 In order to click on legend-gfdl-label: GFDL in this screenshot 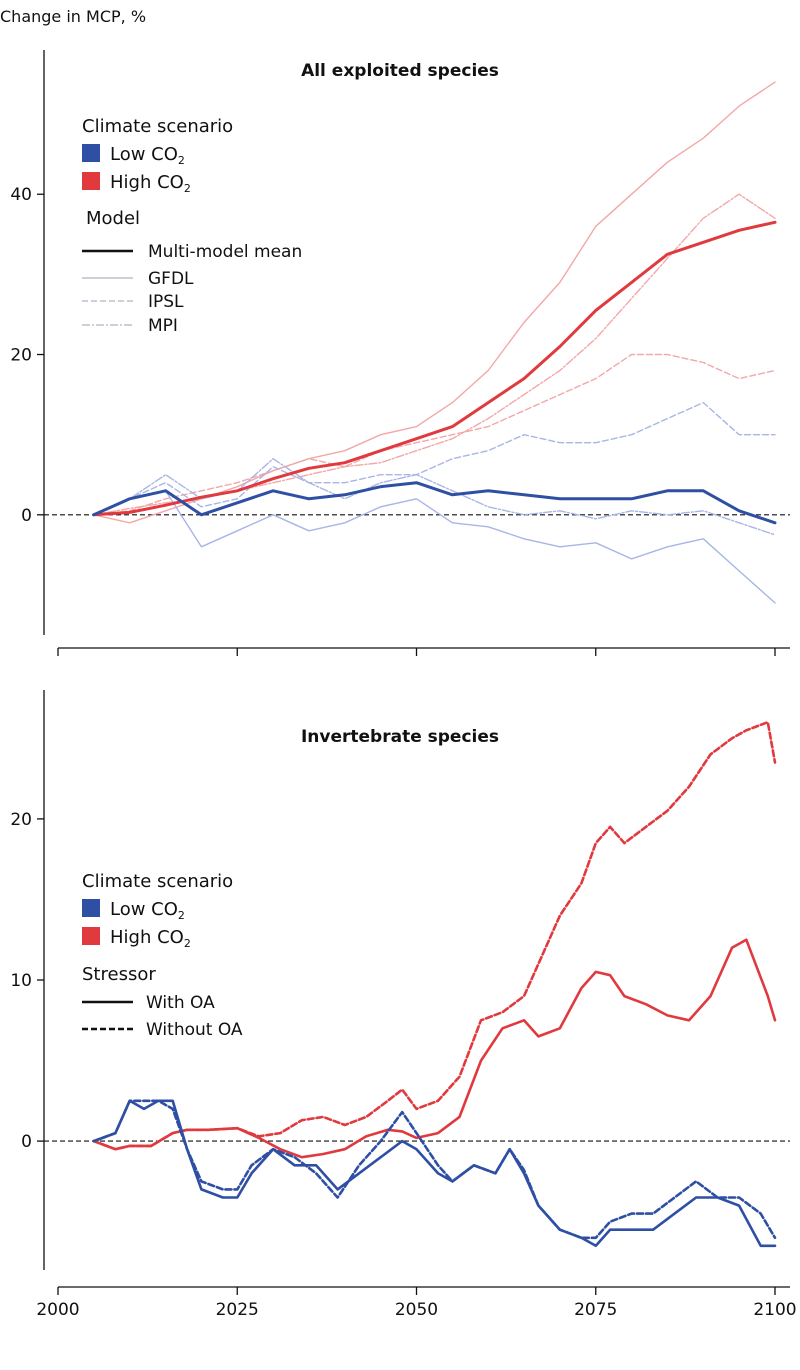, I will do `click(171, 279)`.